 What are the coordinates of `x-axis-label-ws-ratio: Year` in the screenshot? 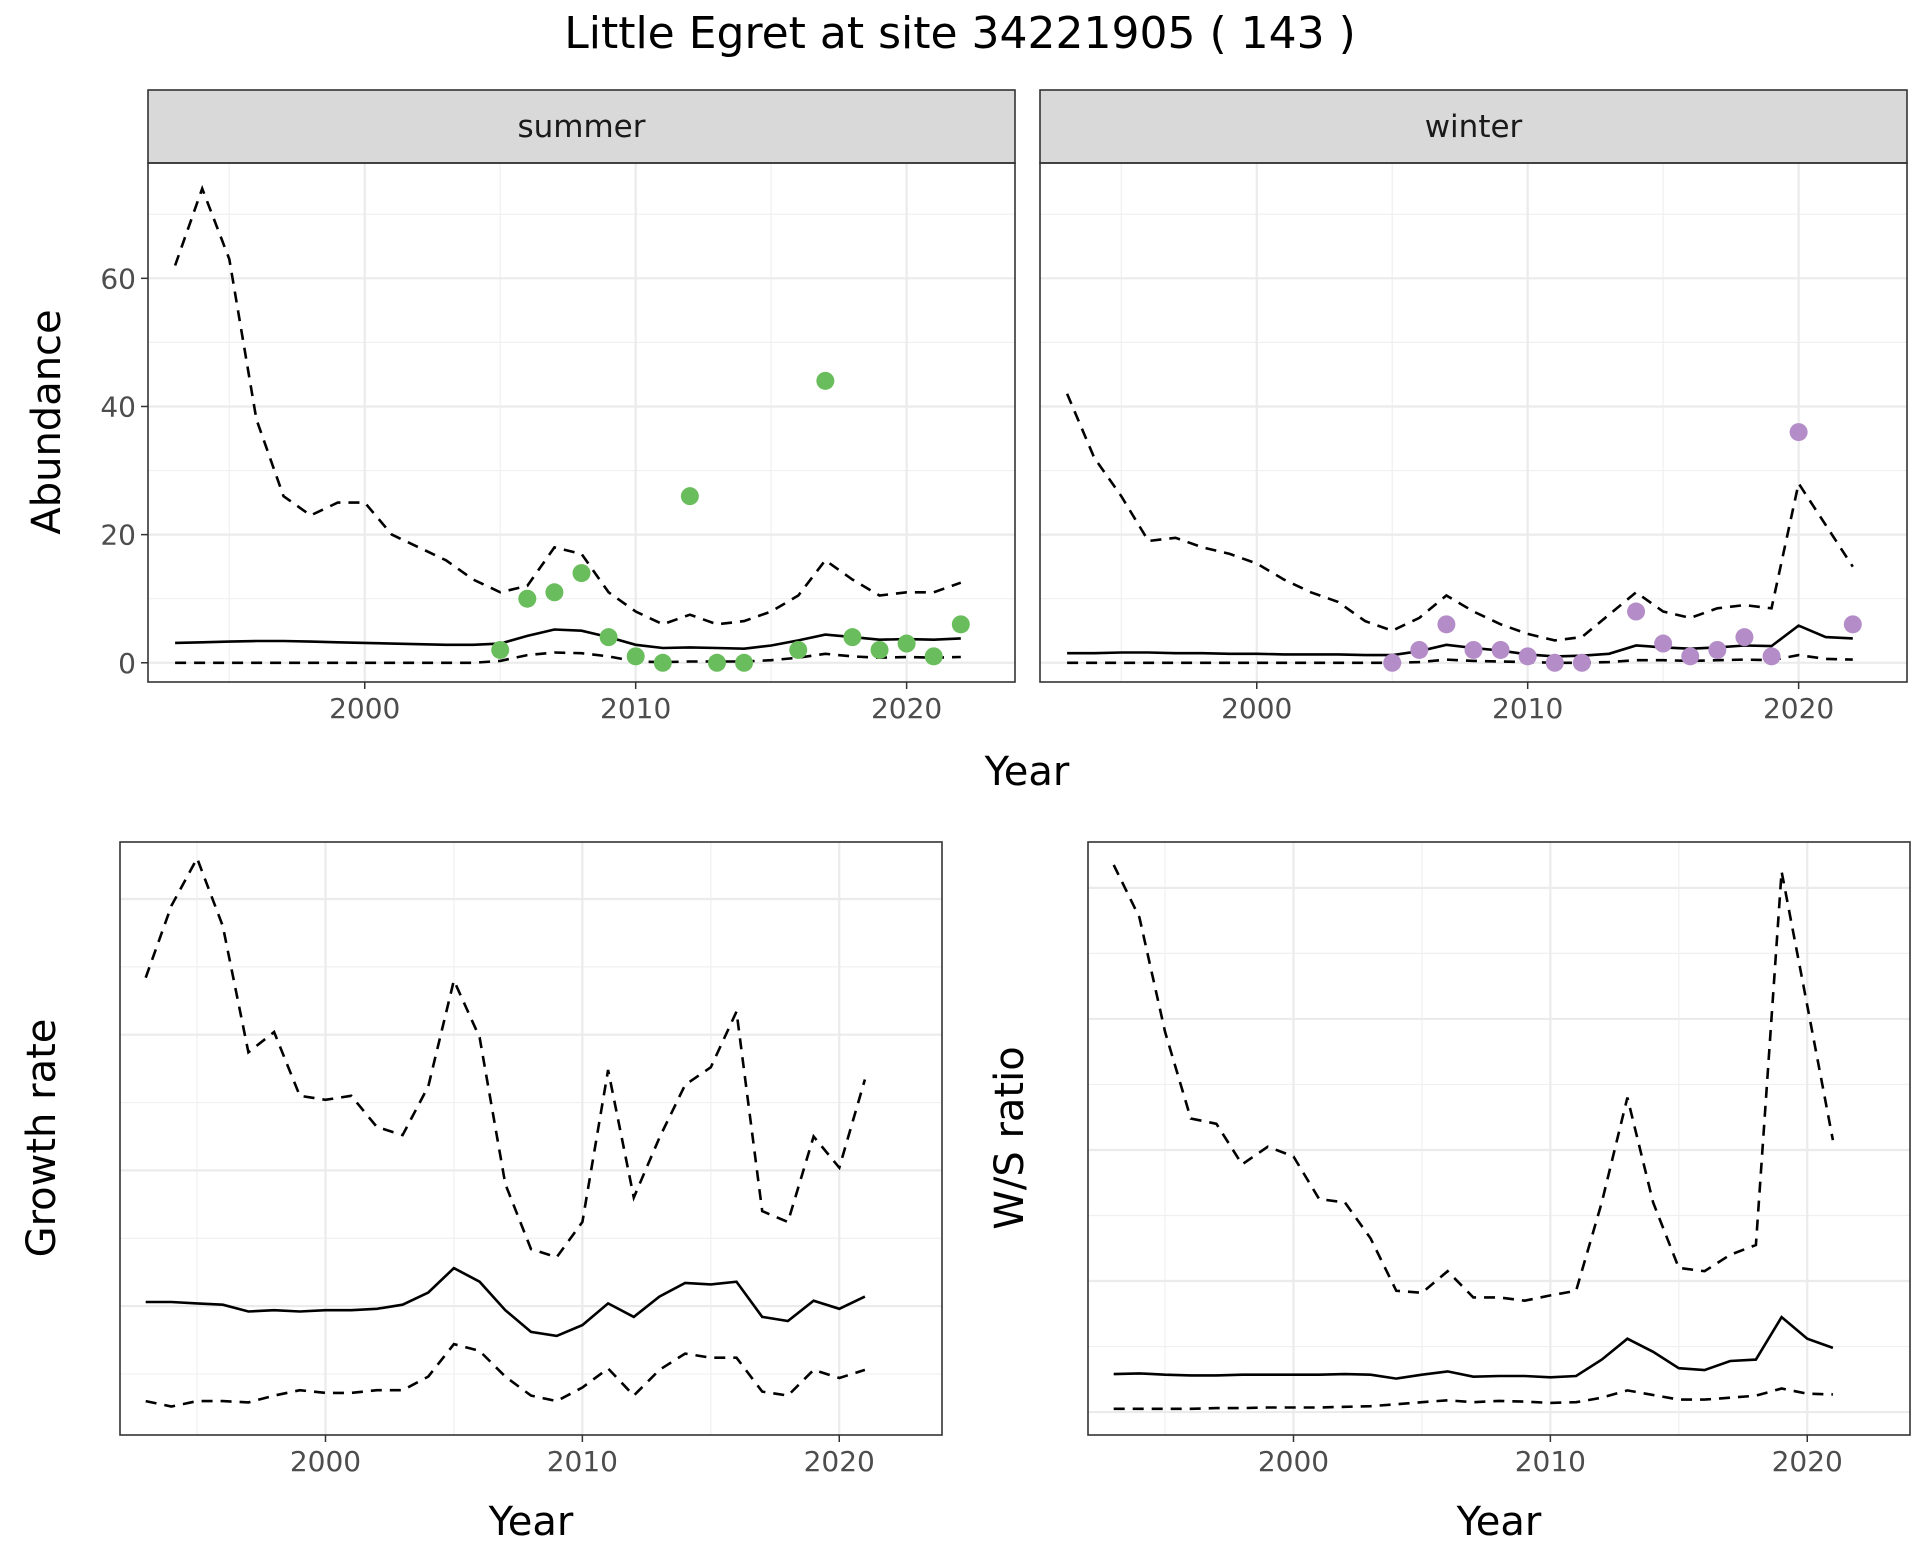 It's located at (1499, 1522).